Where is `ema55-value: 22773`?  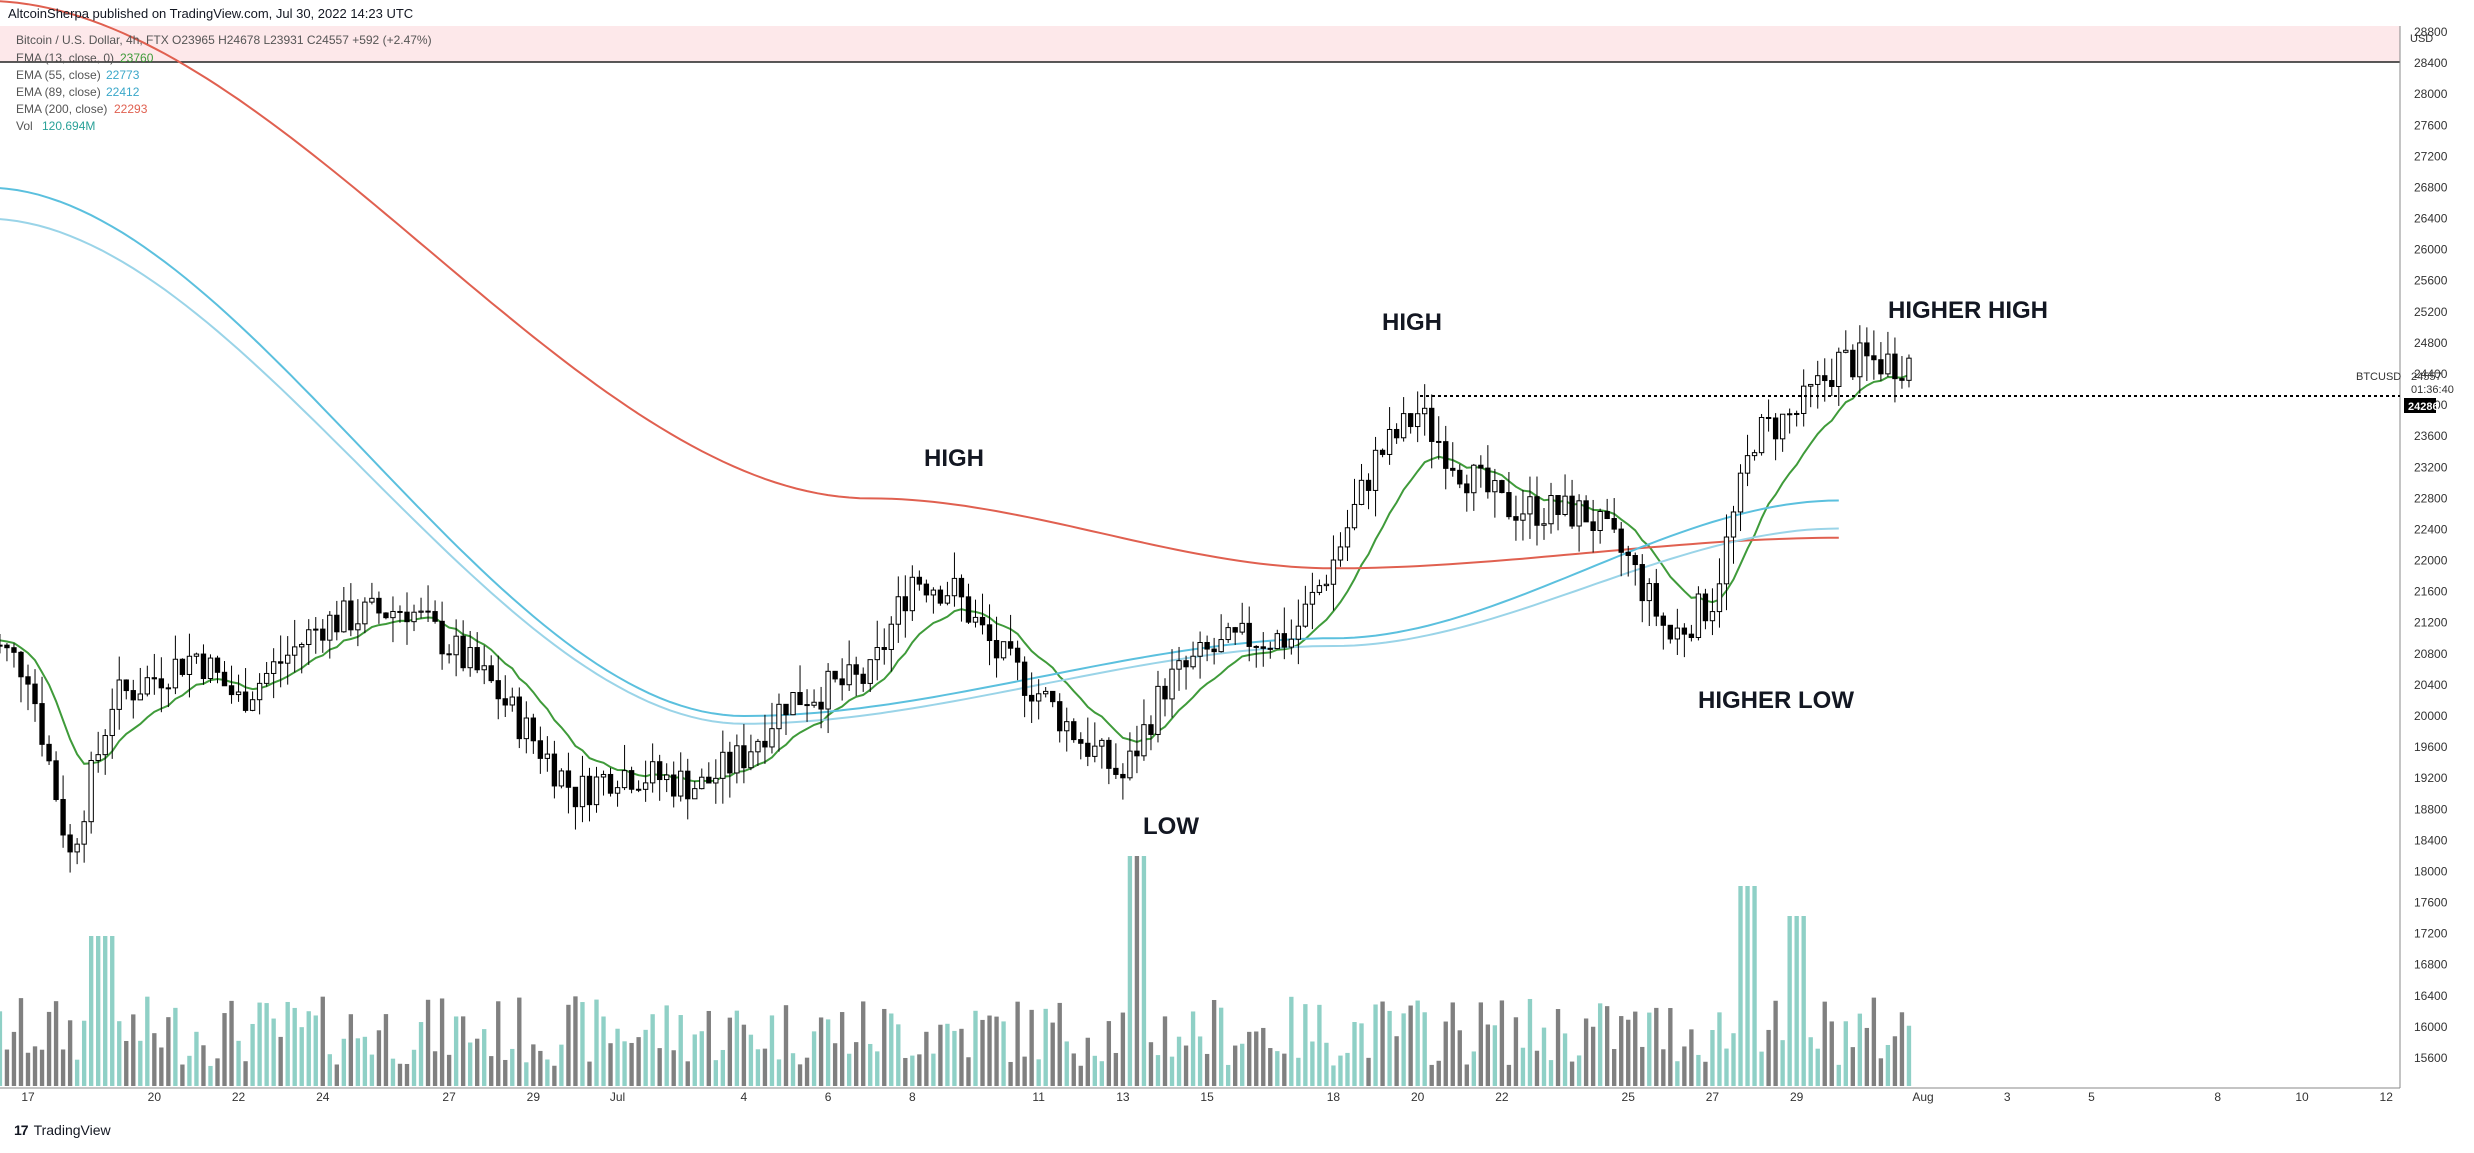
ema55-value: 22773 is located at coordinates (123, 75).